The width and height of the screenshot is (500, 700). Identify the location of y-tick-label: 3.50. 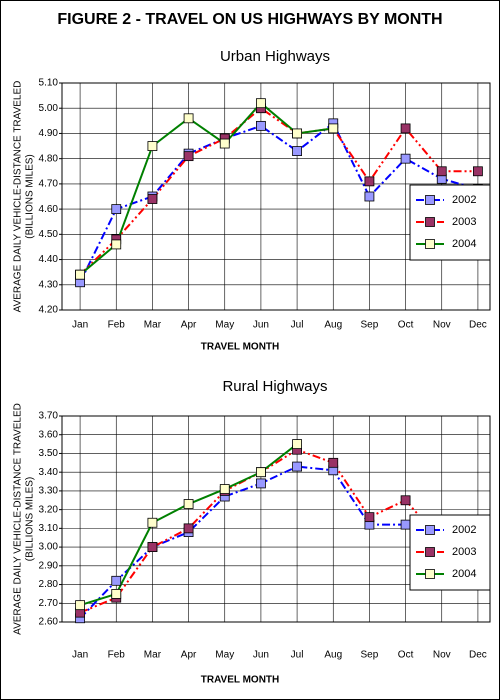
(49, 453).